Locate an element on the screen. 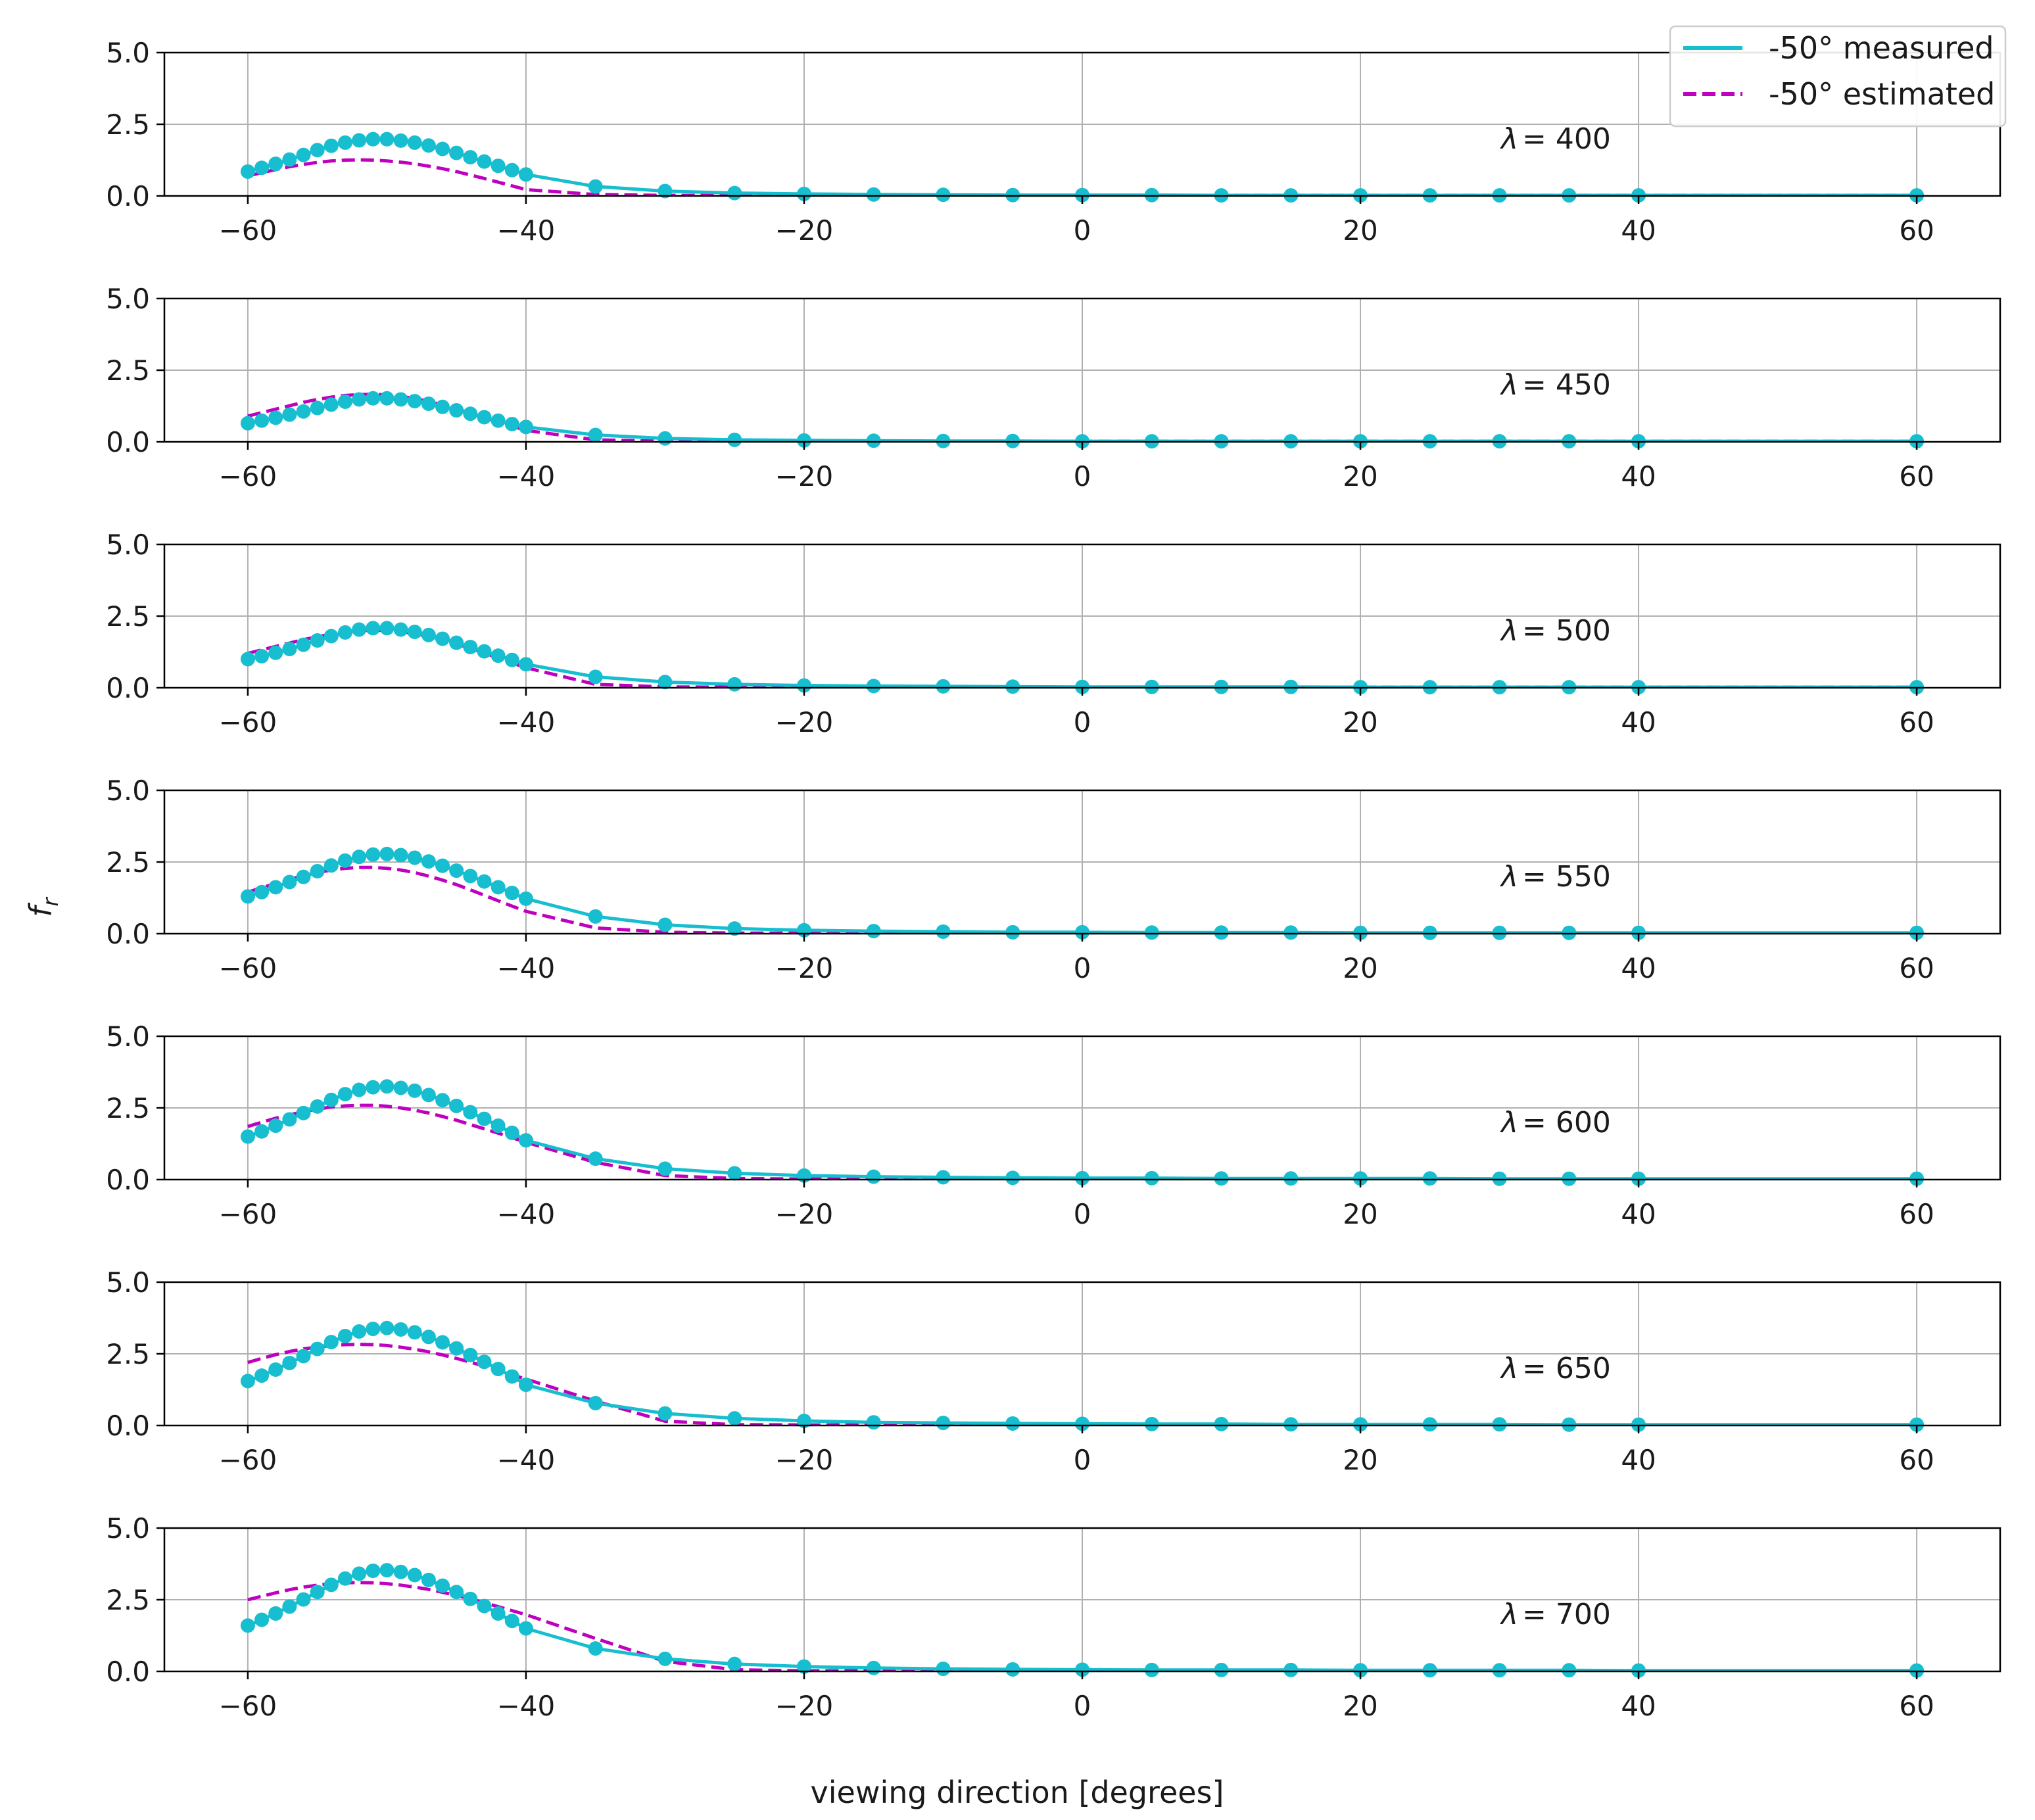  x-axis-label: viewing direction [degrees] is located at coordinates (1017, 1792).